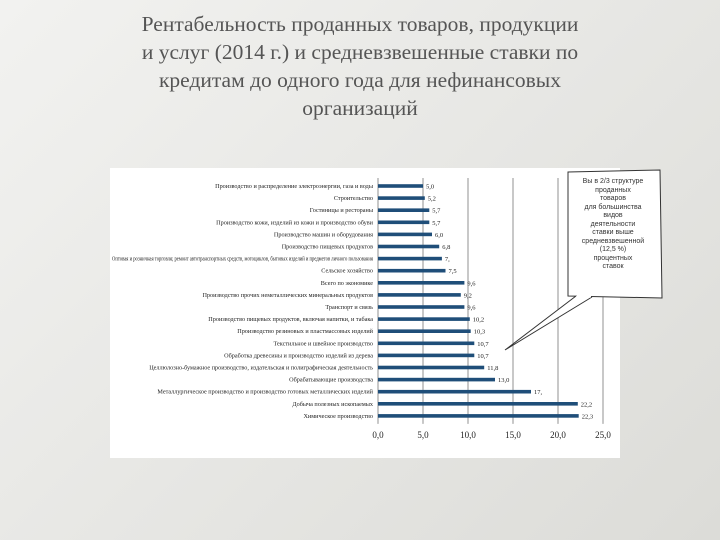 The image size is (720, 540). What do you see at coordinates (432, 199) in the screenshot?
I see `value-label: 5,2` at bounding box center [432, 199].